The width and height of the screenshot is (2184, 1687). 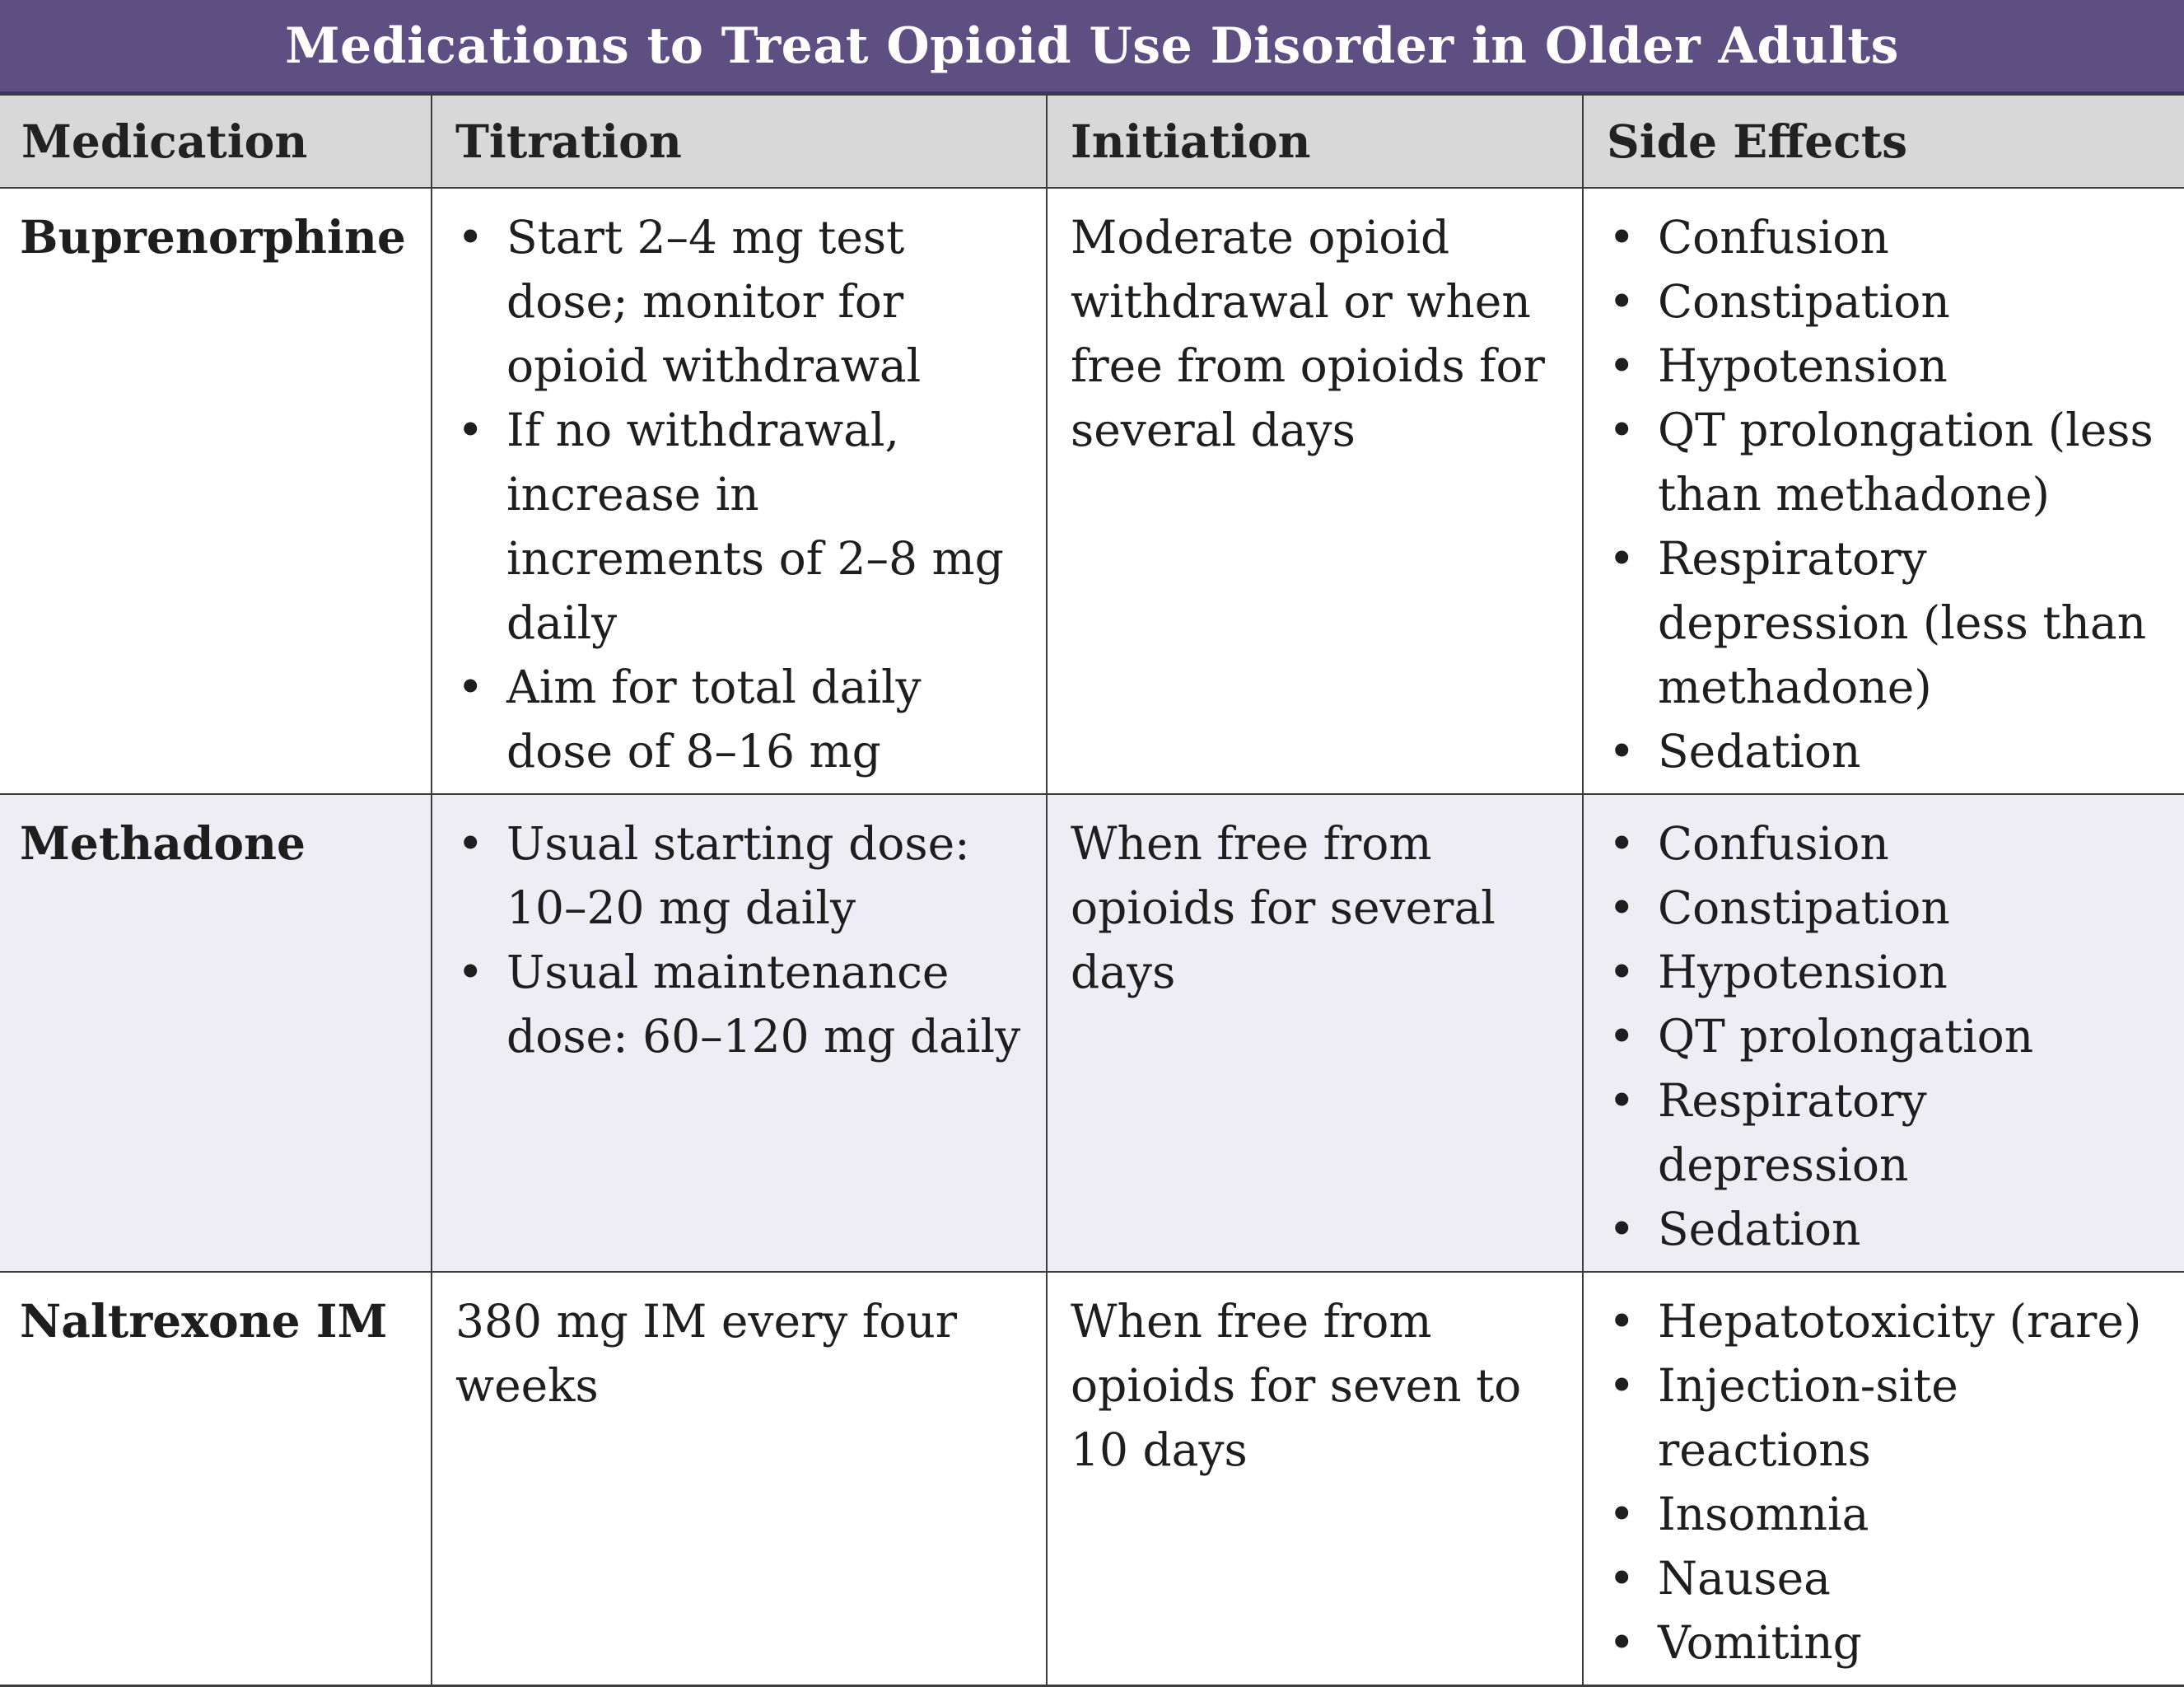 What do you see at coordinates (740, 719) in the screenshot?
I see `titration-item: Aim for total daily dose of 8–16 mg` at bounding box center [740, 719].